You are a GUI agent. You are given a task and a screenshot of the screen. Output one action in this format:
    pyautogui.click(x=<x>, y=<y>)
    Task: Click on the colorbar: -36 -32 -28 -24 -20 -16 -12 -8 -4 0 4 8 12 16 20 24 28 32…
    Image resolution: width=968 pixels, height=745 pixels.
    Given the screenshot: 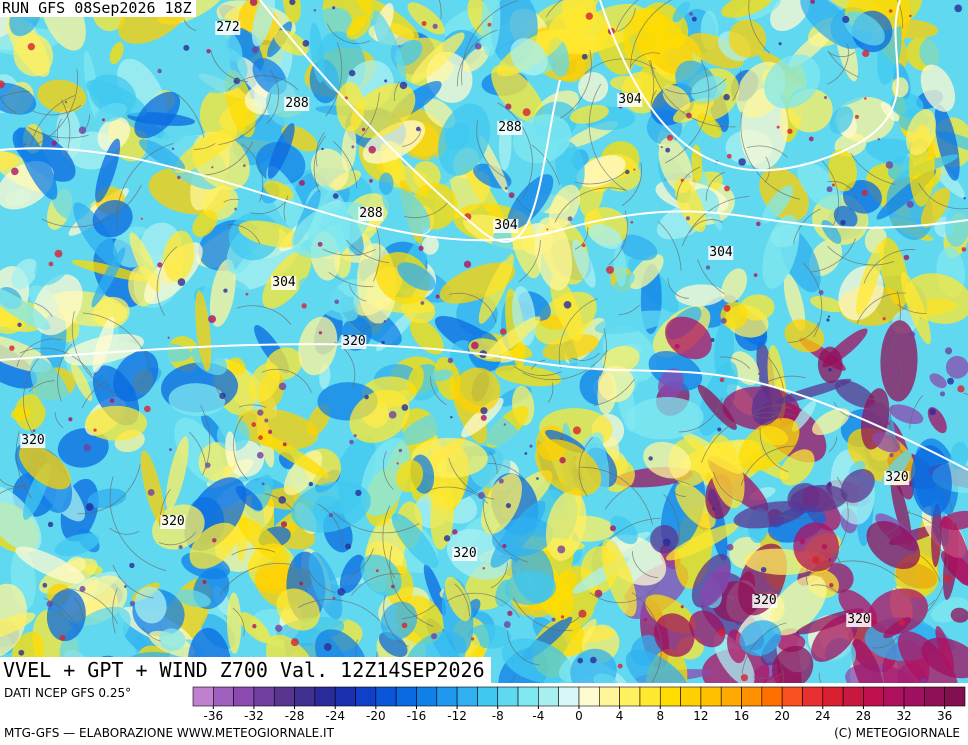 What is the action you would take?
    pyautogui.click(x=579, y=704)
    